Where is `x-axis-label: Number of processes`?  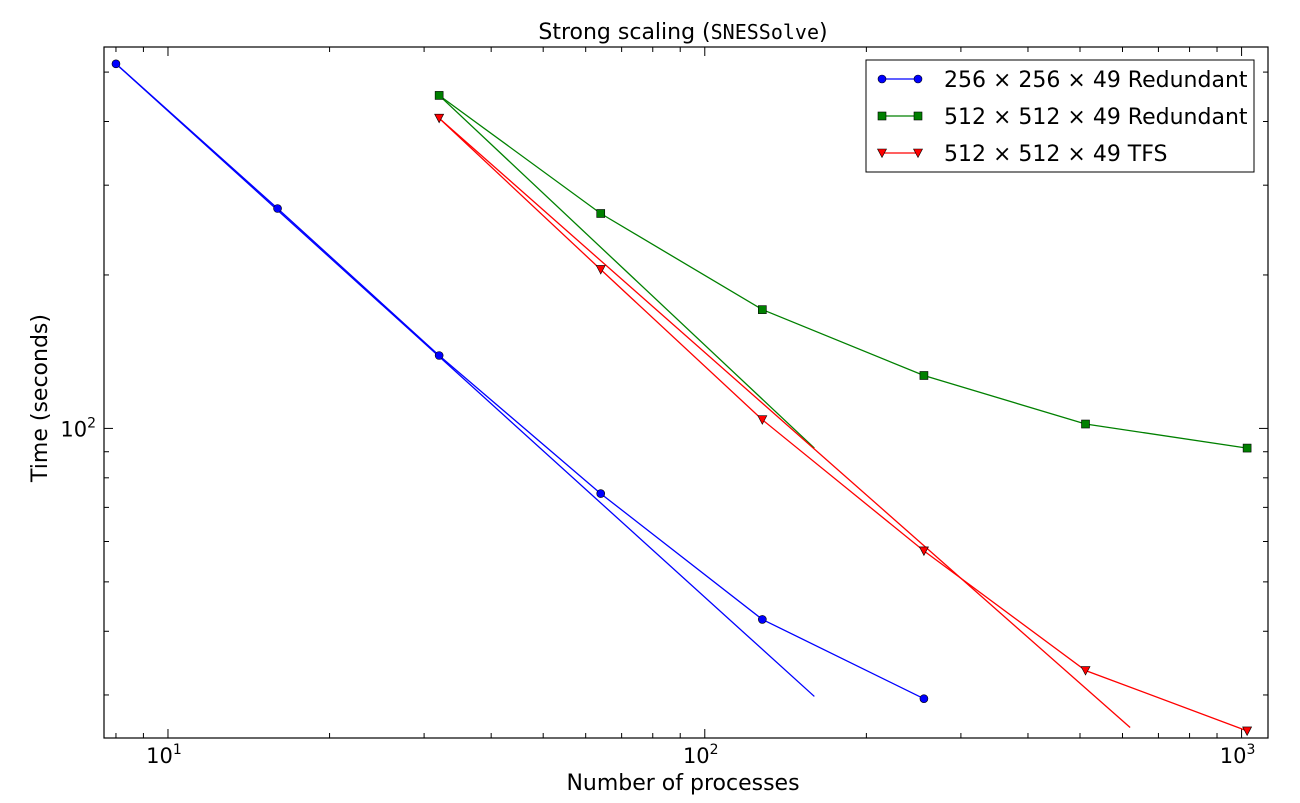 x-axis-label: Number of processes is located at coordinates (682, 783).